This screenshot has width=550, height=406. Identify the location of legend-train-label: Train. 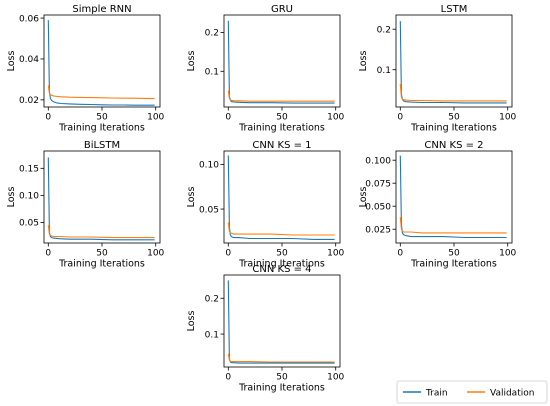
(436, 394).